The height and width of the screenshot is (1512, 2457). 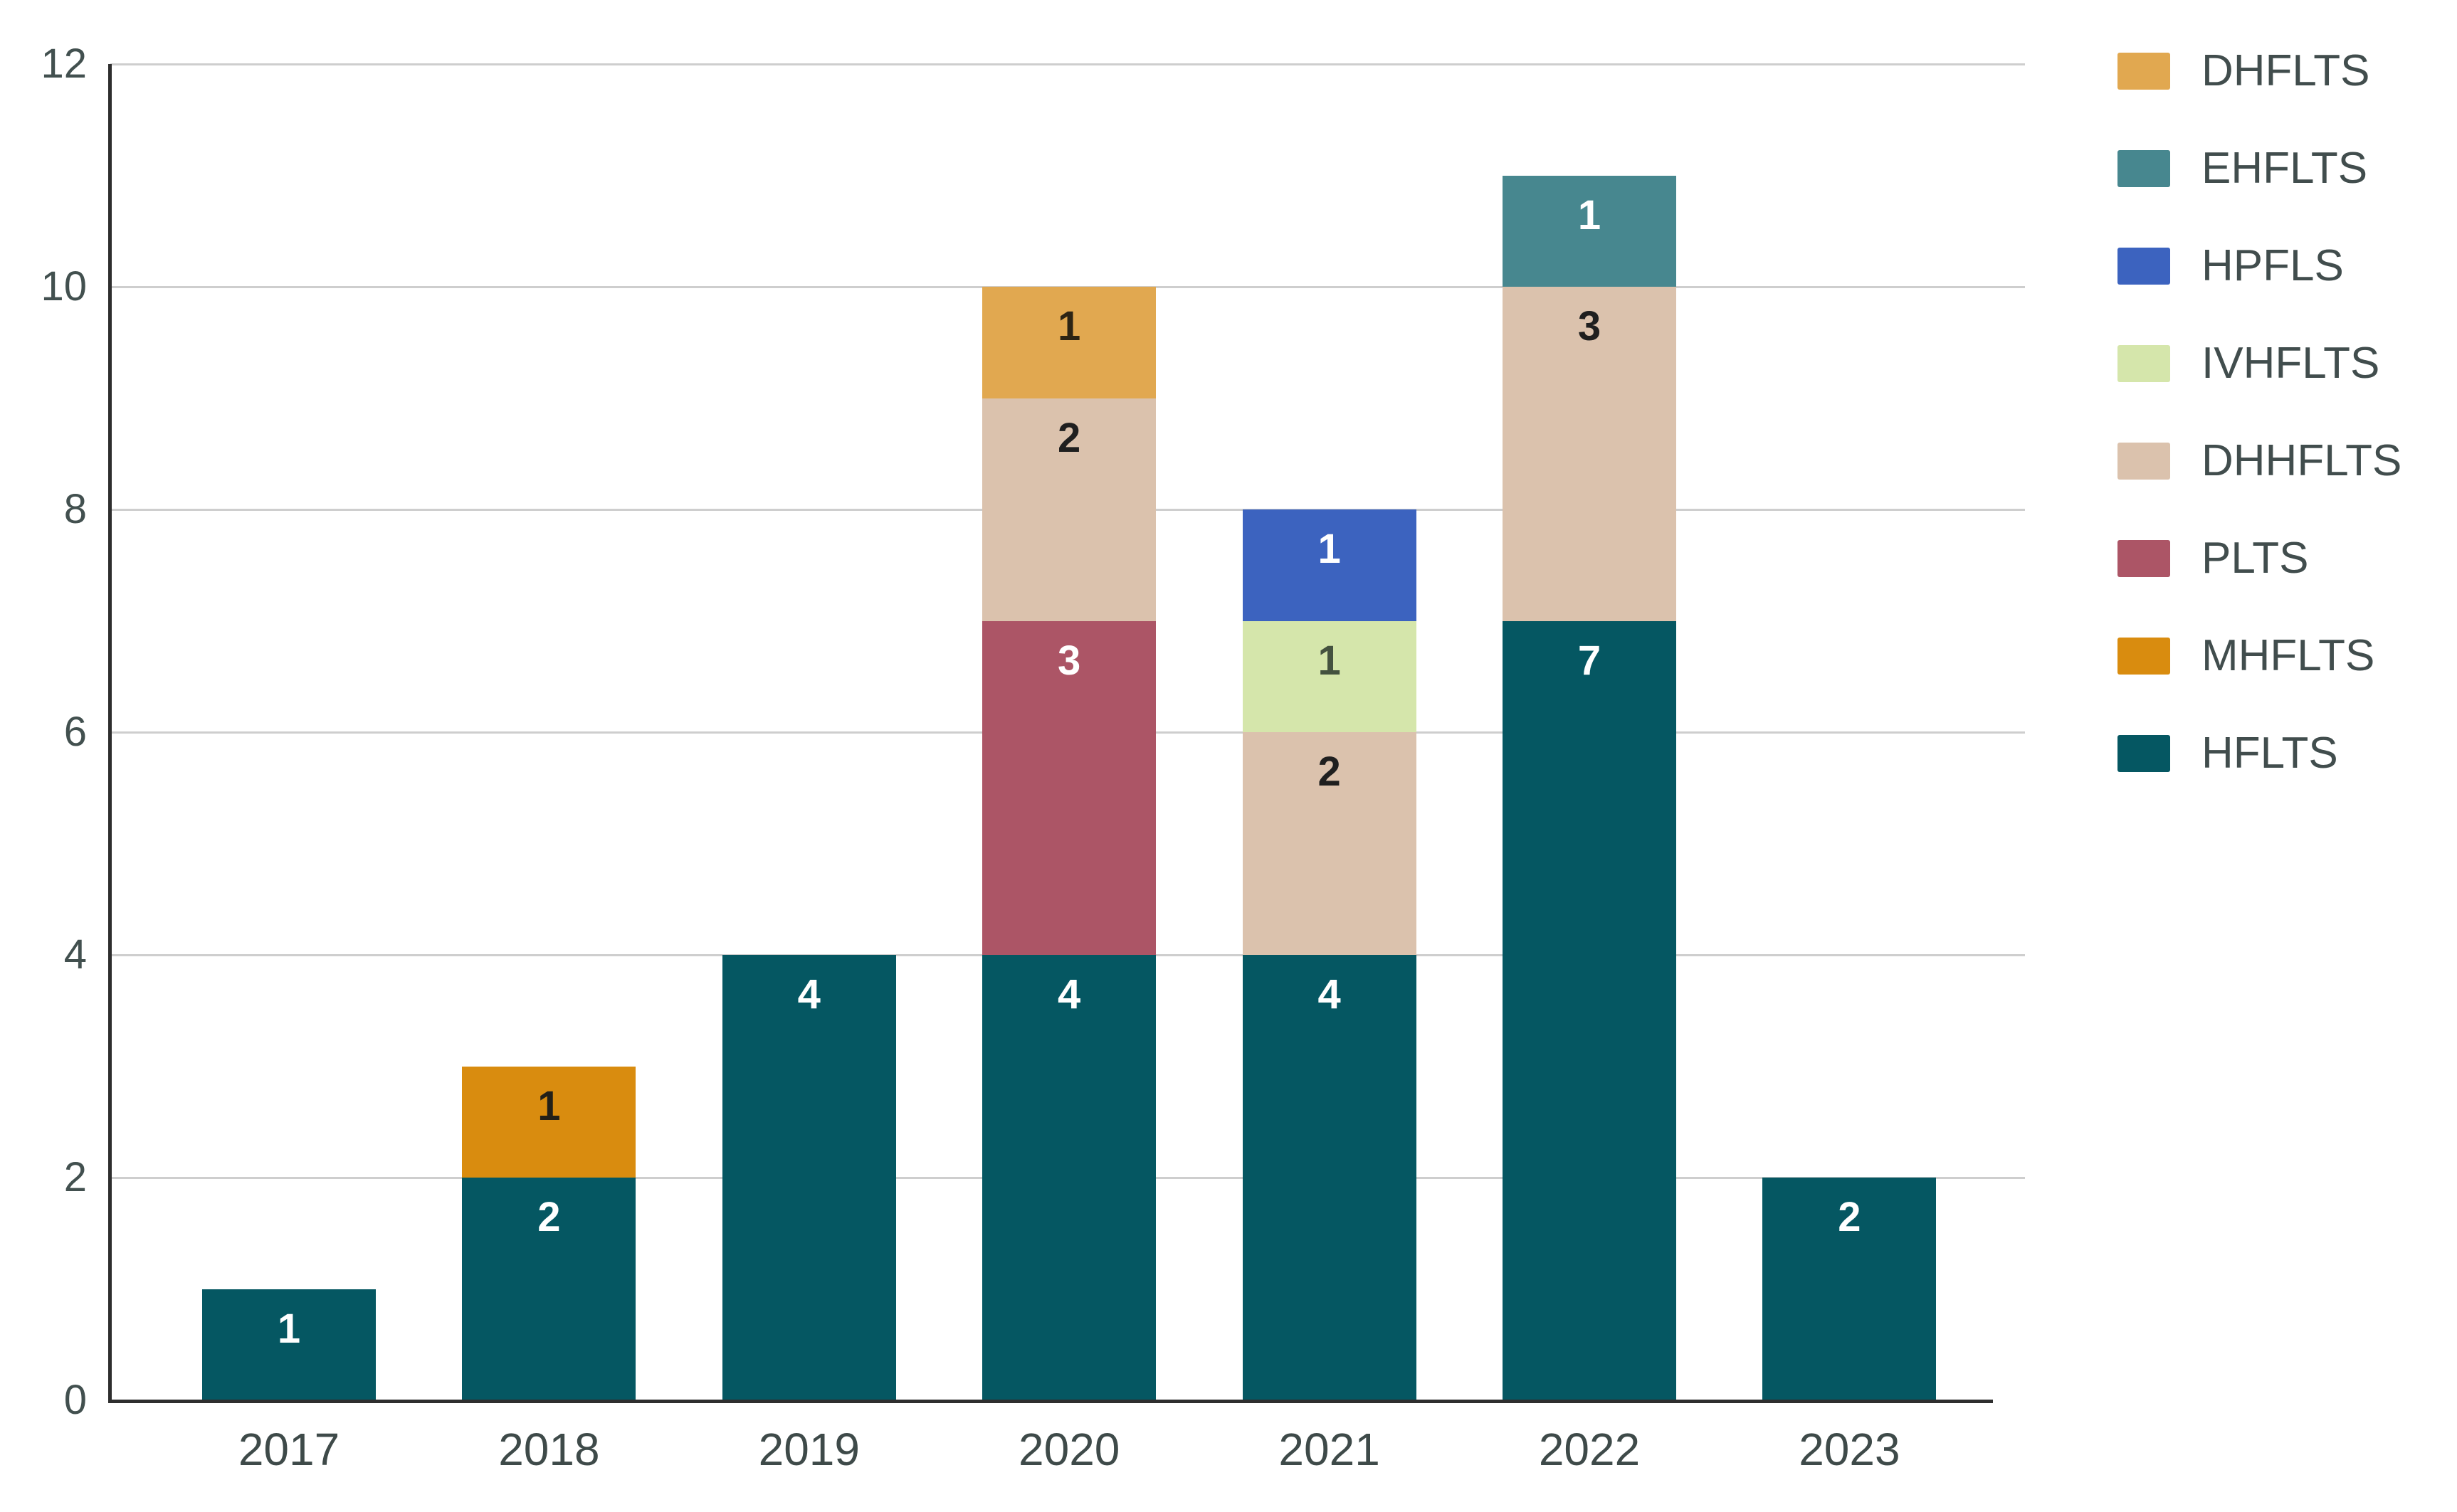 What do you see at coordinates (110, 733) in the screenshot?
I see `y-axis-line` at bounding box center [110, 733].